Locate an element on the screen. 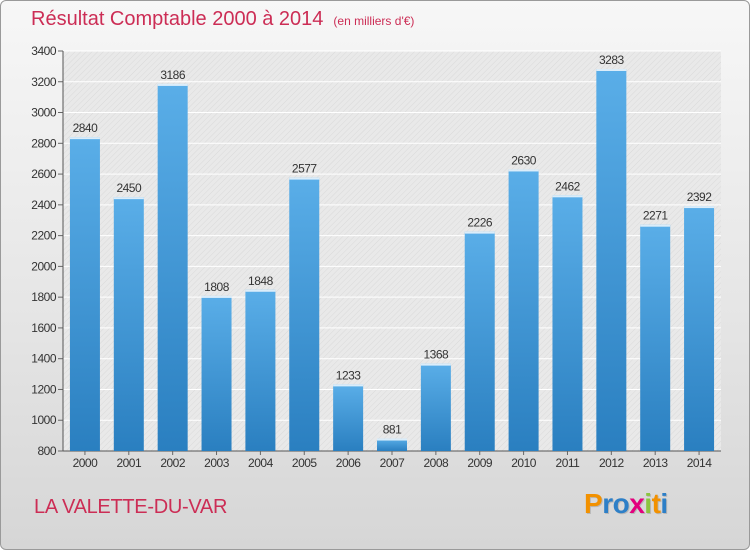 This screenshot has width=750, height=550. y-tick-label: 1000 is located at coordinates (44, 420).